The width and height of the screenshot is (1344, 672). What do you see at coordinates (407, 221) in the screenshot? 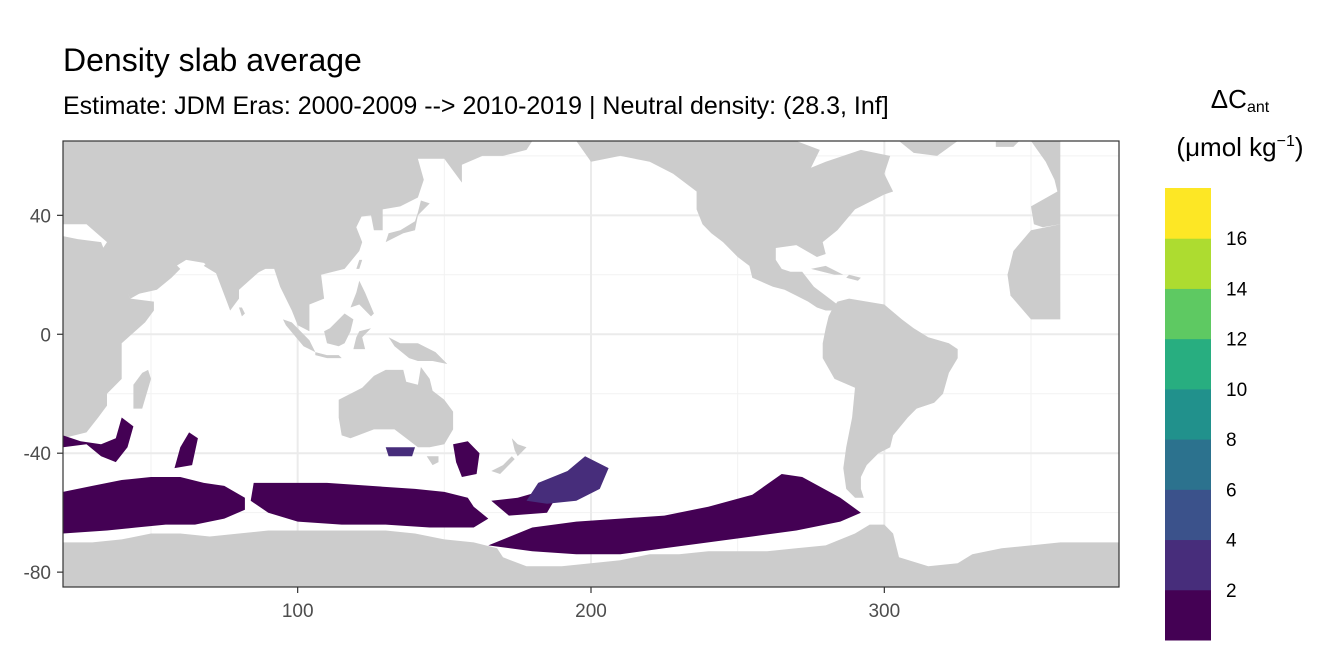
I see `japan-landmass` at bounding box center [407, 221].